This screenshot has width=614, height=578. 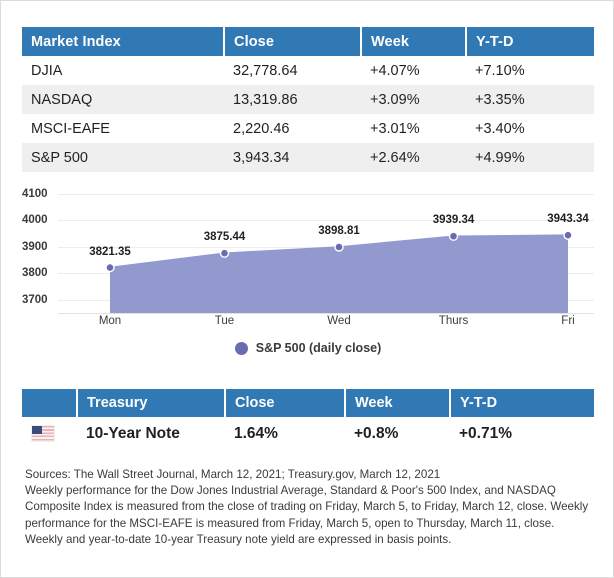 I want to click on treasury-table-header-flag, so click(x=50, y=403).